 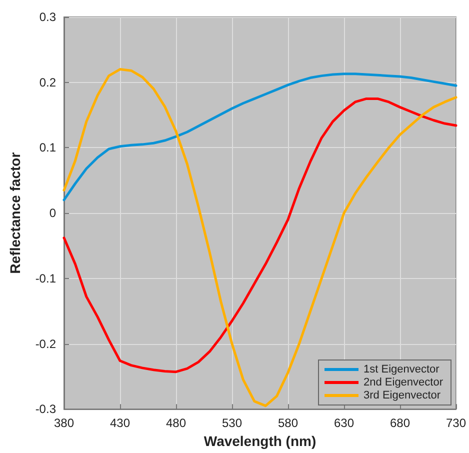 What do you see at coordinates (232, 423) in the screenshot?
I see `x-tick-label: 530` at bounding box center [232, 423].